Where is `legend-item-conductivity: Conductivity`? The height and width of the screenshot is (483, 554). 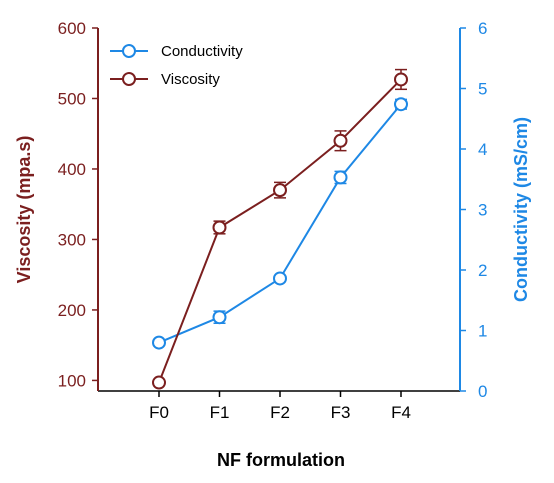 legend-item-conductivity: Conductivity is located at coordinates (176, 51).